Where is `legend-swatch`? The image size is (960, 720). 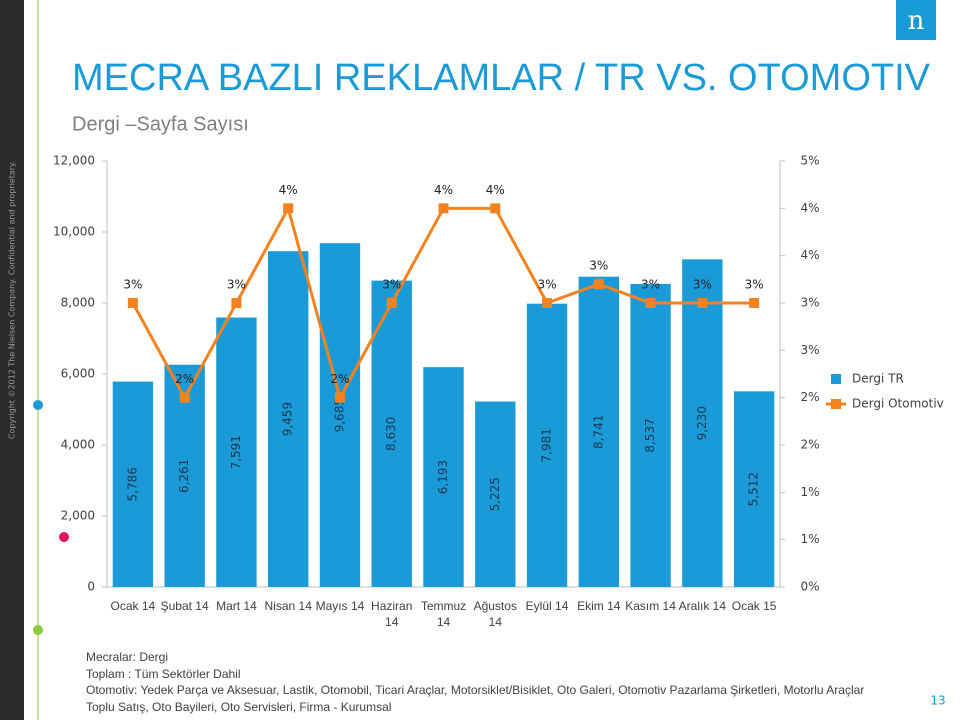 legend-swatch is located at coordinates (836, 379).